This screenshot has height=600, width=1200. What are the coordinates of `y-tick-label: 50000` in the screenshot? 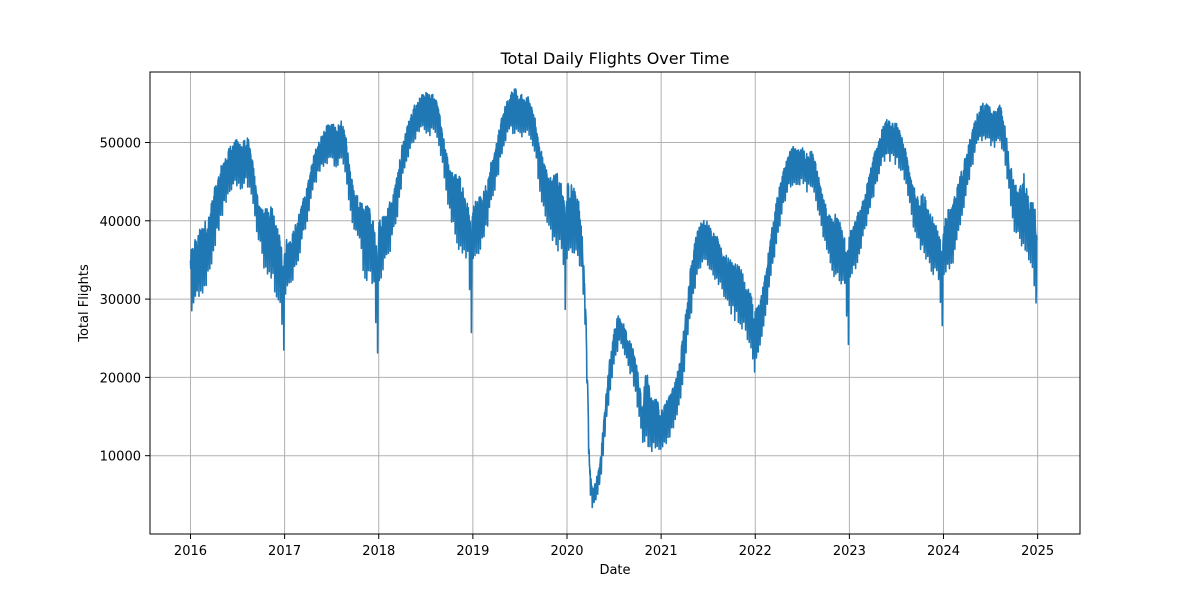 It's located at (120, 143).